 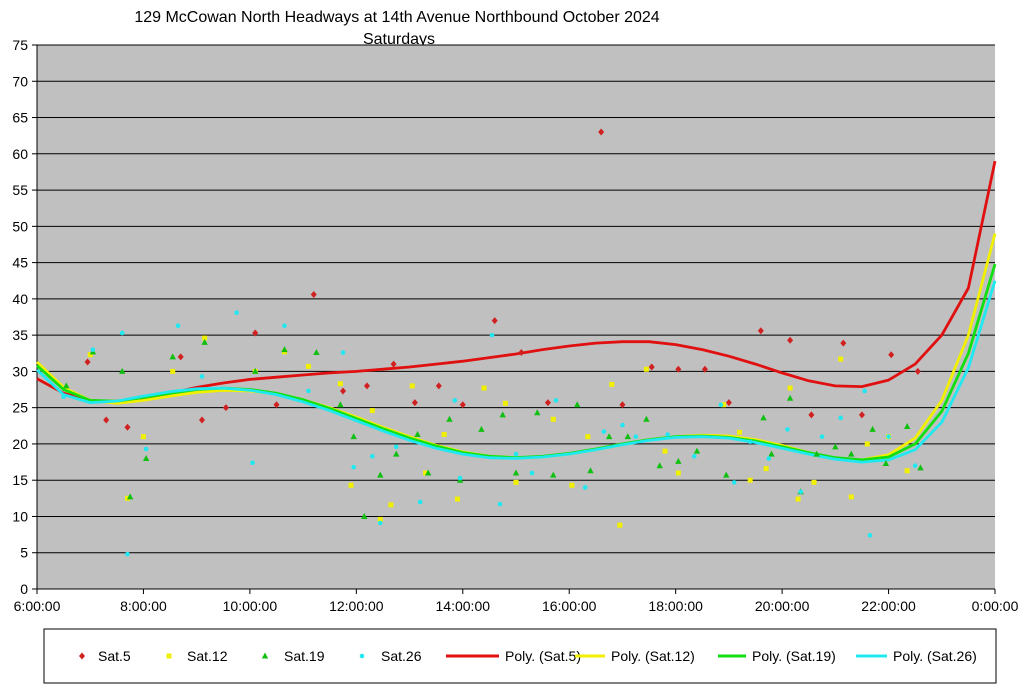 I want to click on legend-label: Sat.26, so click(x=401, y=656).